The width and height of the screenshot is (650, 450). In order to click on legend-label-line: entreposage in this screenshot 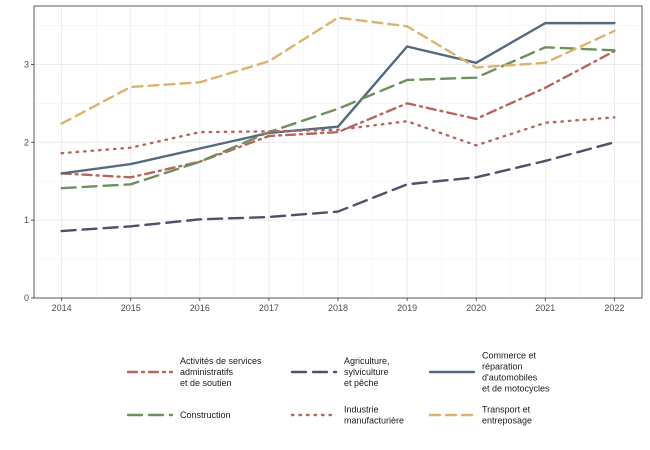, I will do `click(507, 421)`.